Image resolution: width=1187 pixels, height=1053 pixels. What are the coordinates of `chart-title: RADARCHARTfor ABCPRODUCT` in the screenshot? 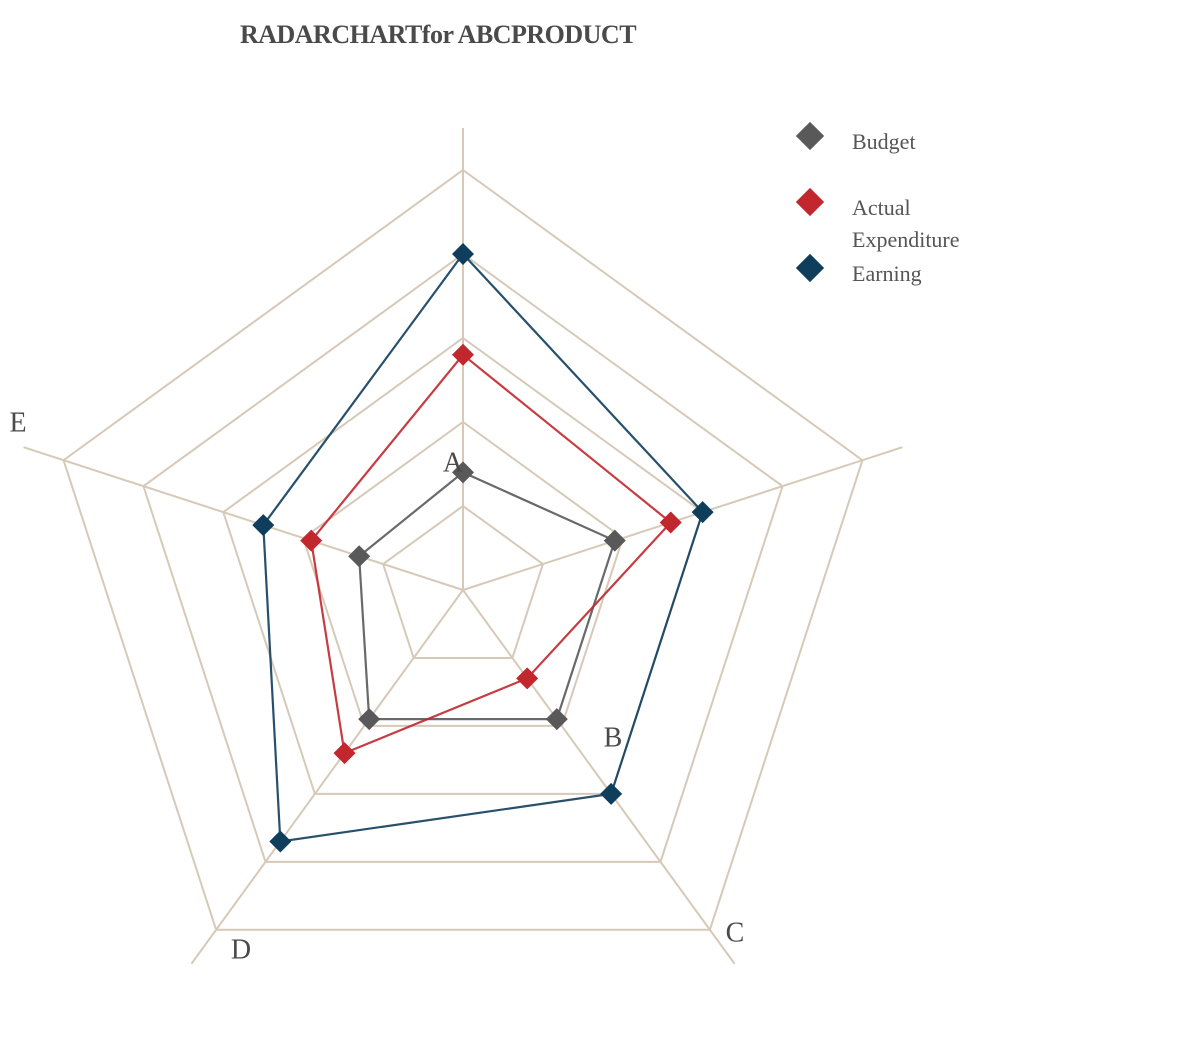 It's located at (438, 34).